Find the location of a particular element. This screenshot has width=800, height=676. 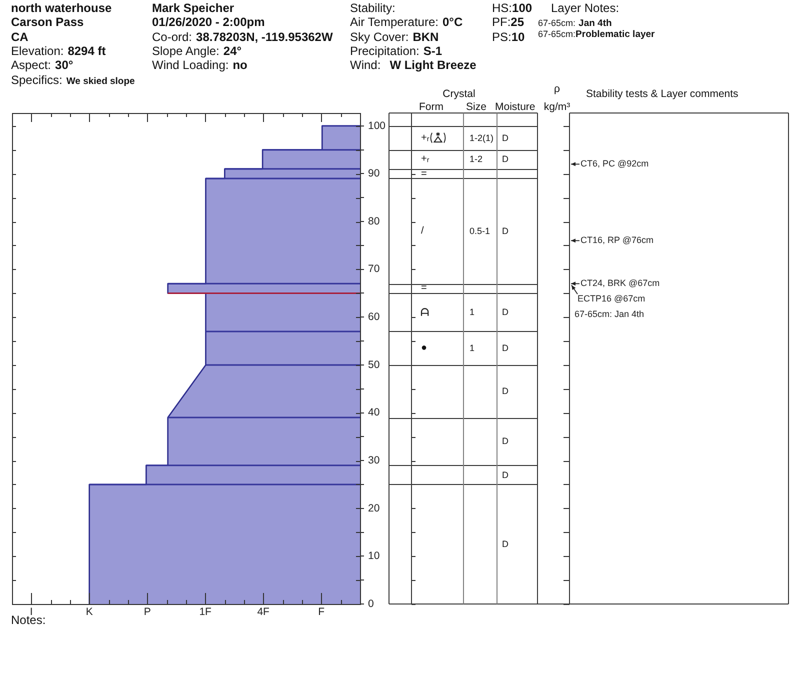

y-tick-label: 30 is located at coordinates (374, 460).